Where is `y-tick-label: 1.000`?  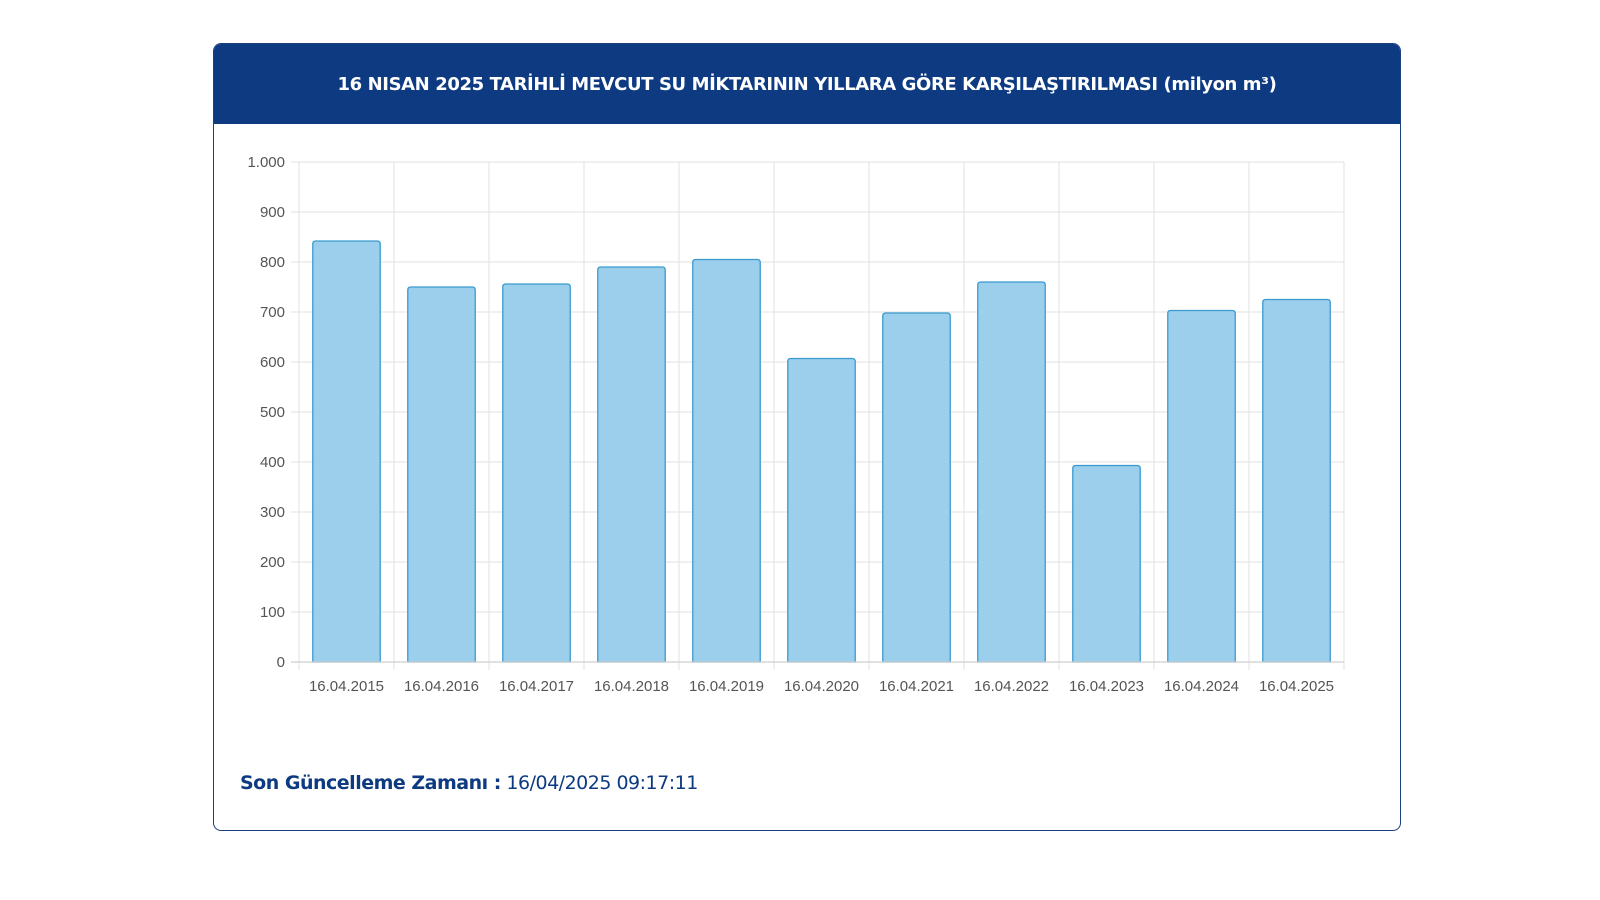
y-tick-label: 1.000 is located at coordinates (266, 162).